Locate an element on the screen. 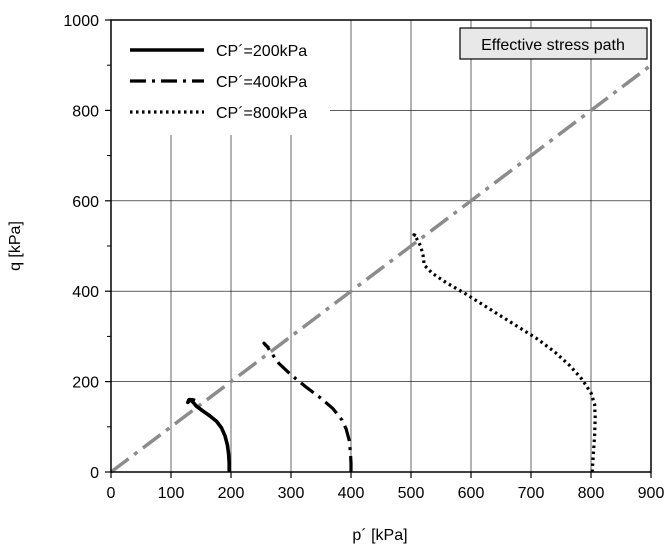 The width and height of the screenshot is (667, 545). x-tick-label: 200 is located at coordinates (231, 493).